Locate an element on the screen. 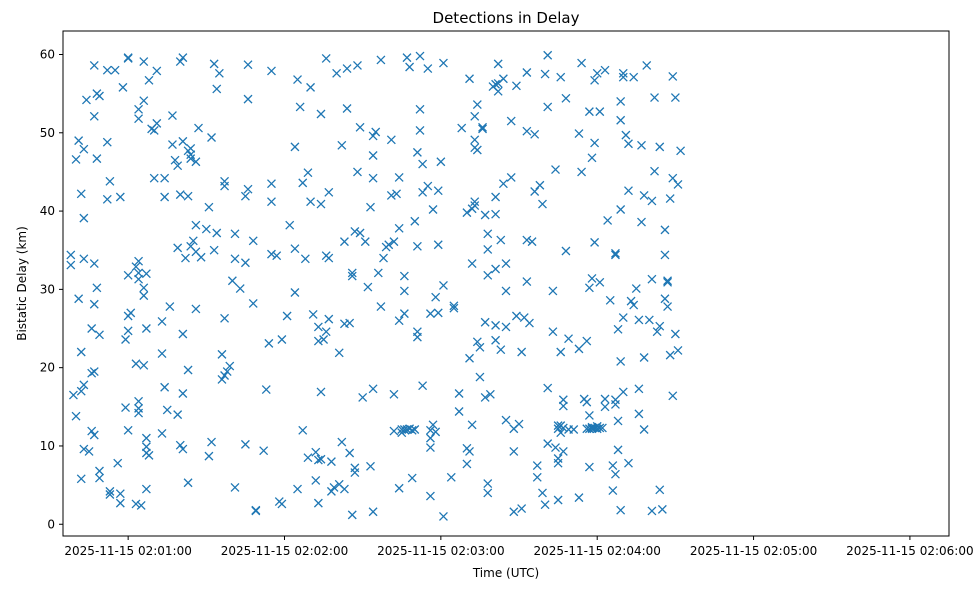 This screenshot has height=590, width=980. x-tick-label: 2025-11-15 02:02:00 is located at coordinates (284, 551).